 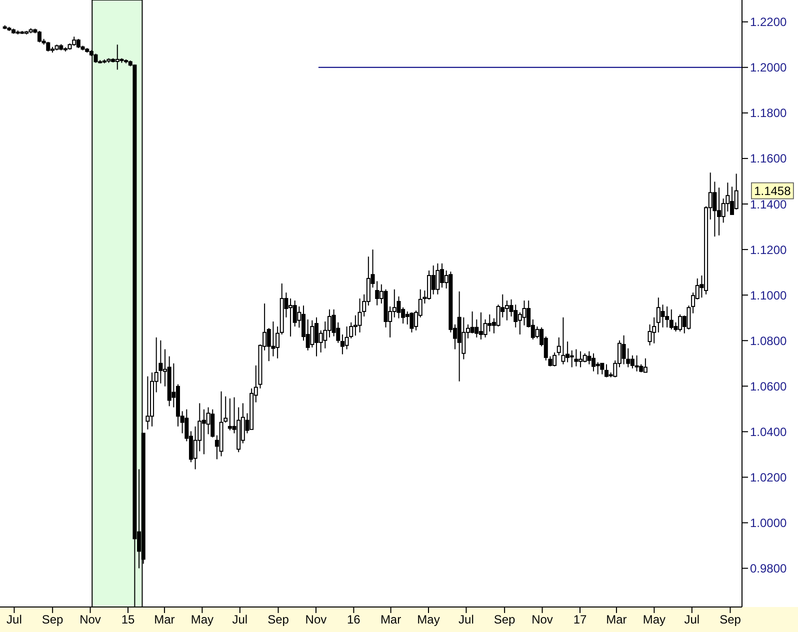 I want to click on y-tick-label: 1.0800, so click(x=769, y=341).